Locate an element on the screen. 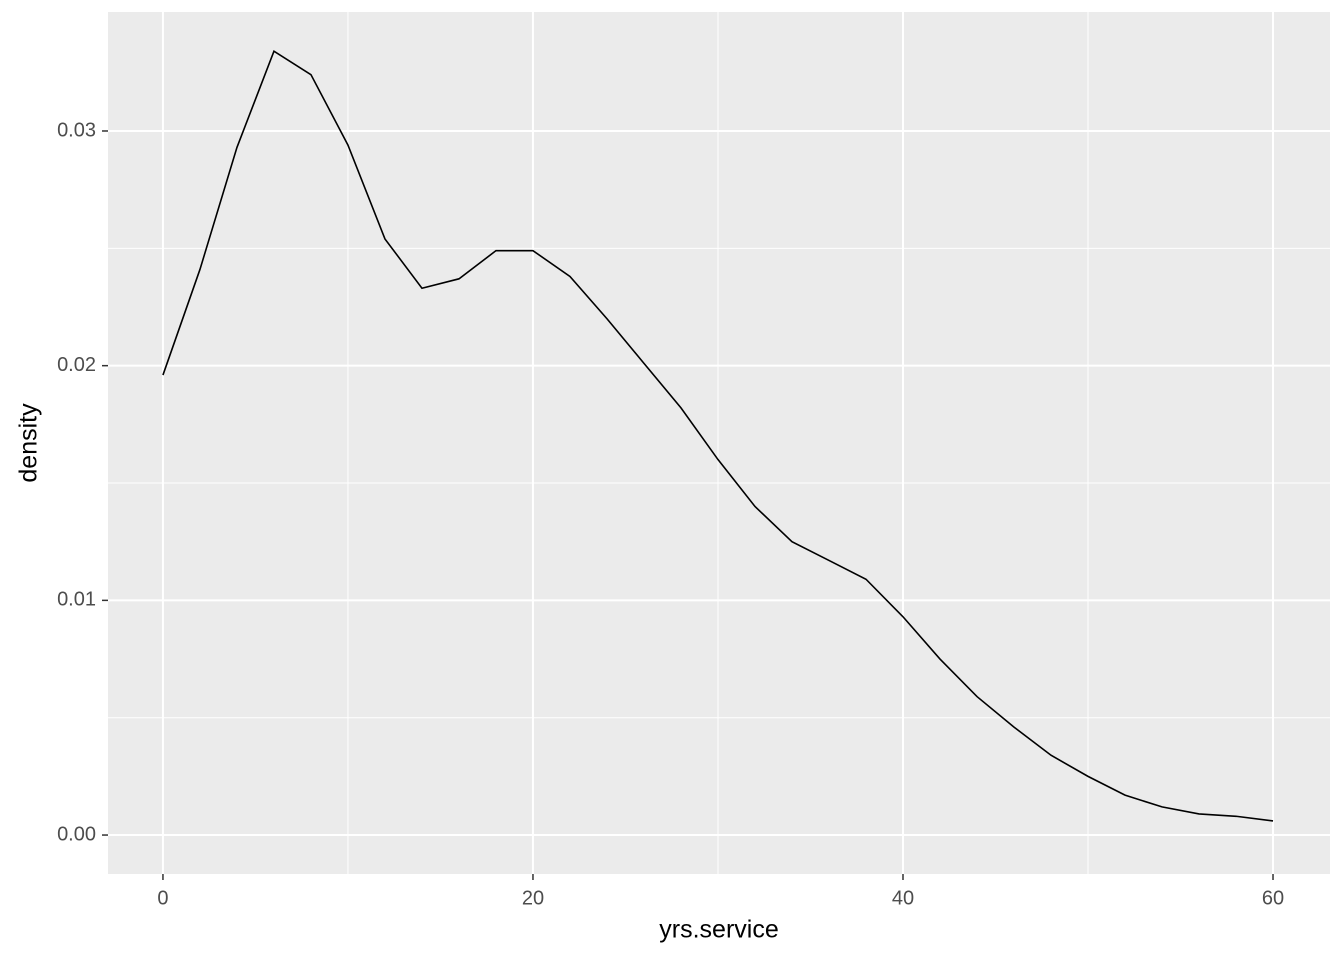  y-axis-title: density is located at coordinates (29, 443).